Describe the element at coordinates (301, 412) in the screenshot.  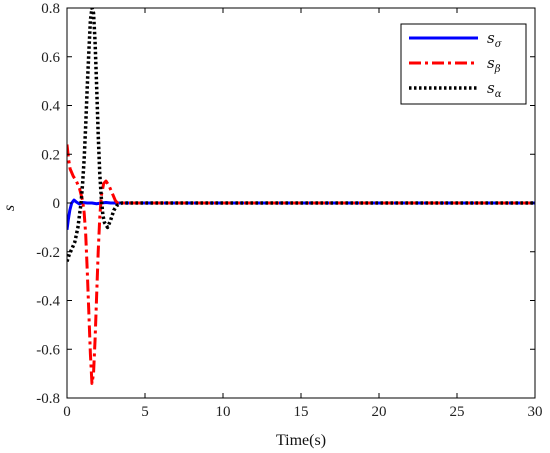
I see `x-tick-label: 15` at that location.